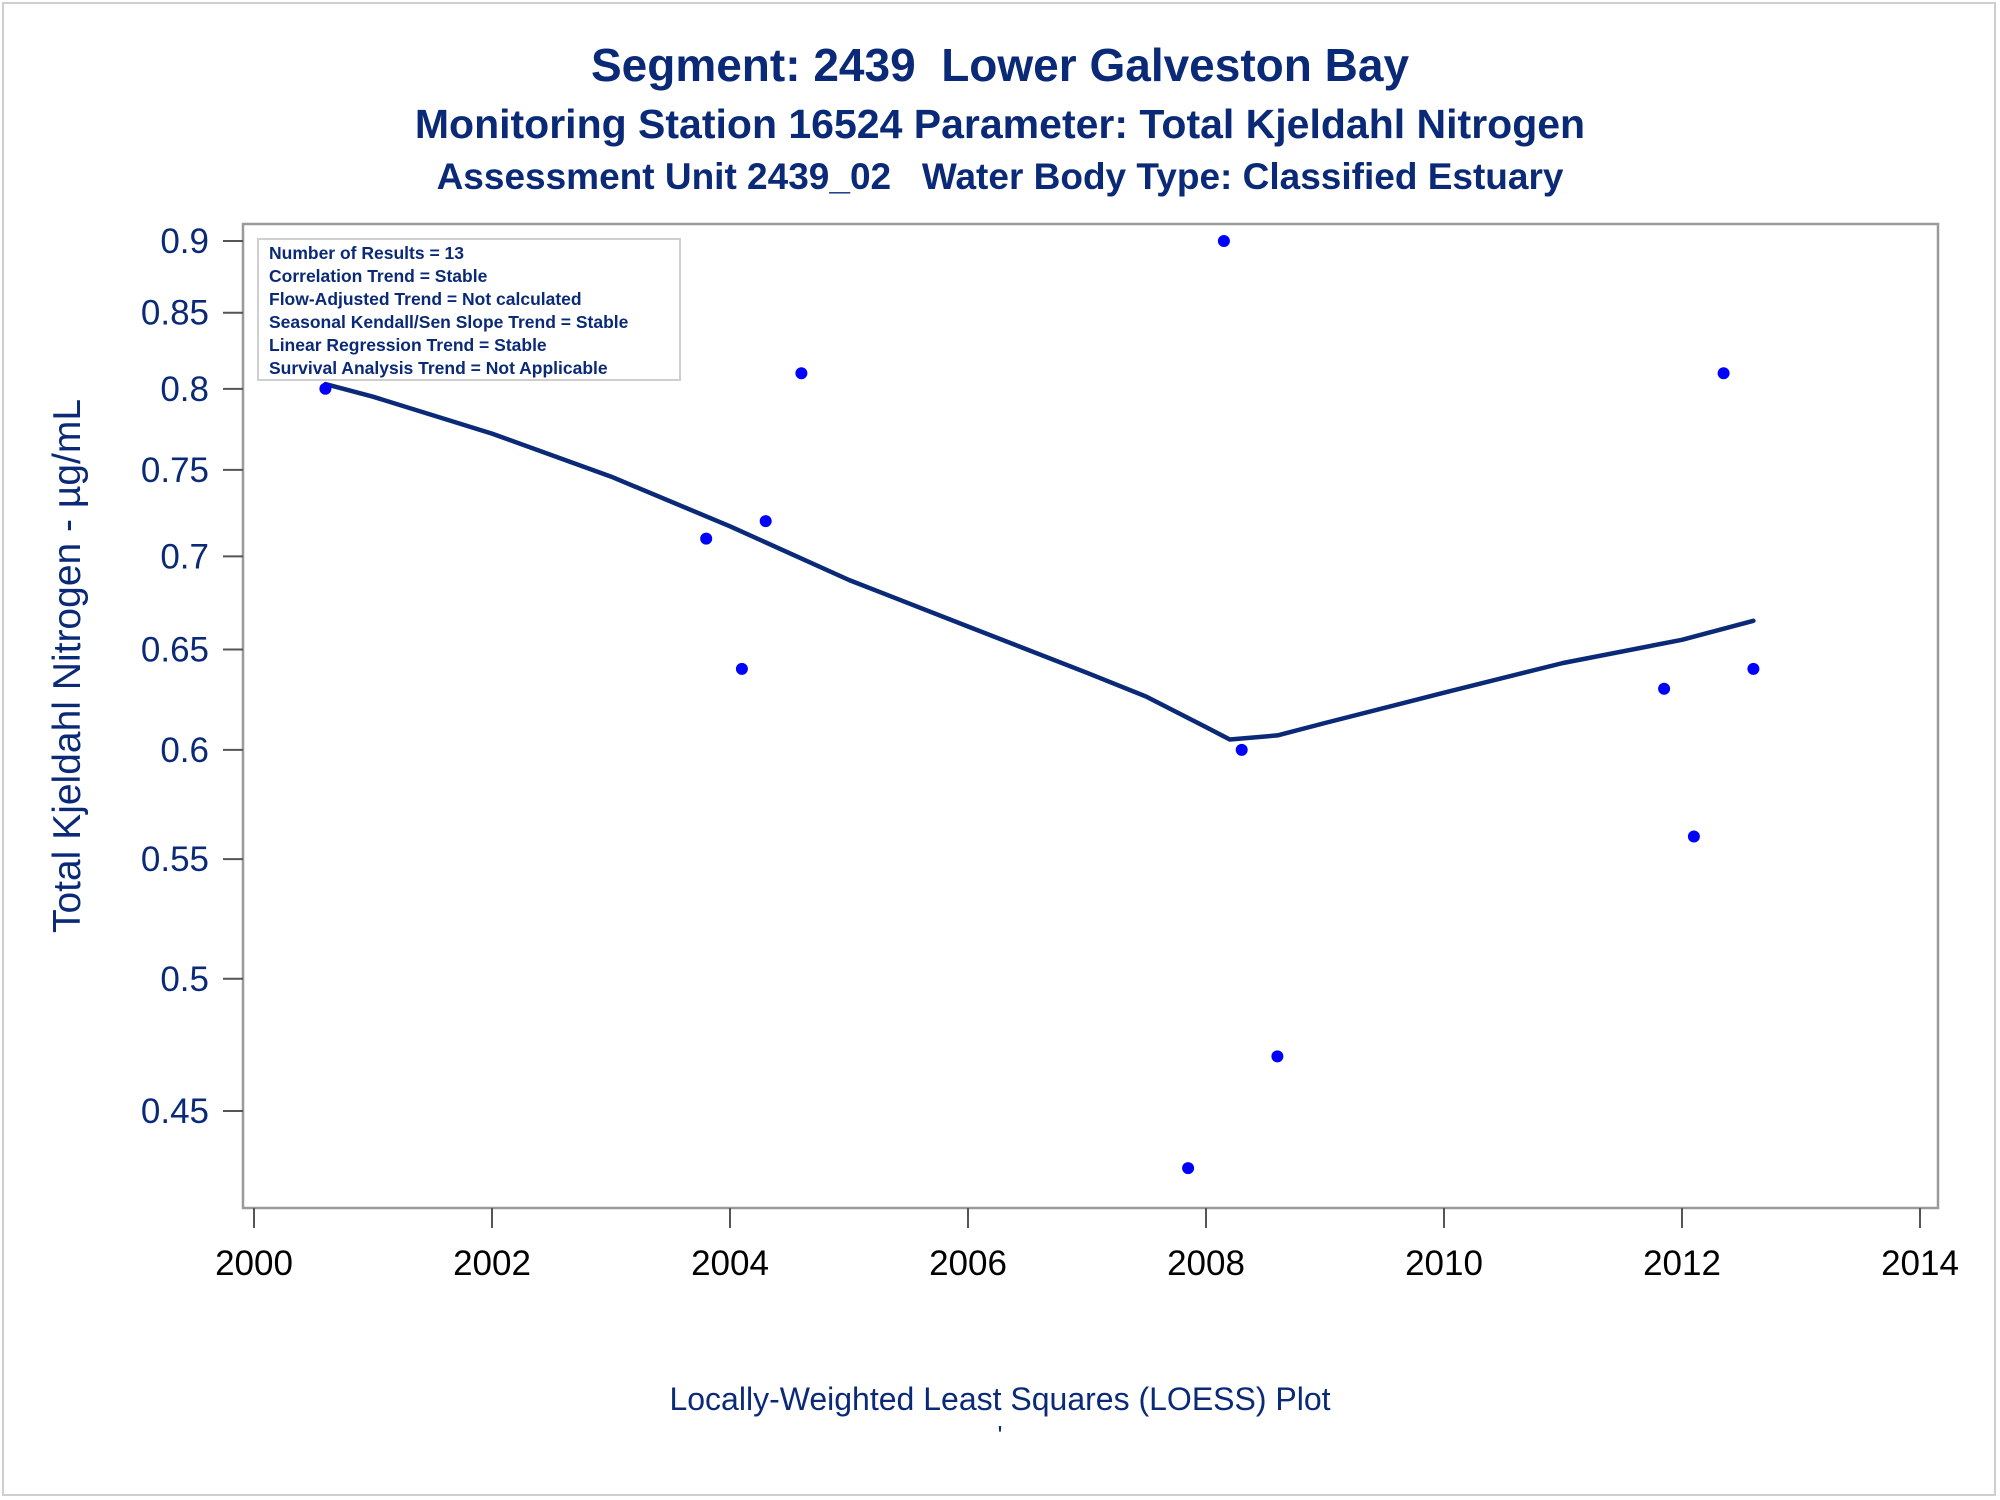 The image size is (2000, 1500). Describe the element at coordinates (425, 299) in the screenshot. I see `stats-line: Flow-Adjusted Trend = Not calculated` at that location.